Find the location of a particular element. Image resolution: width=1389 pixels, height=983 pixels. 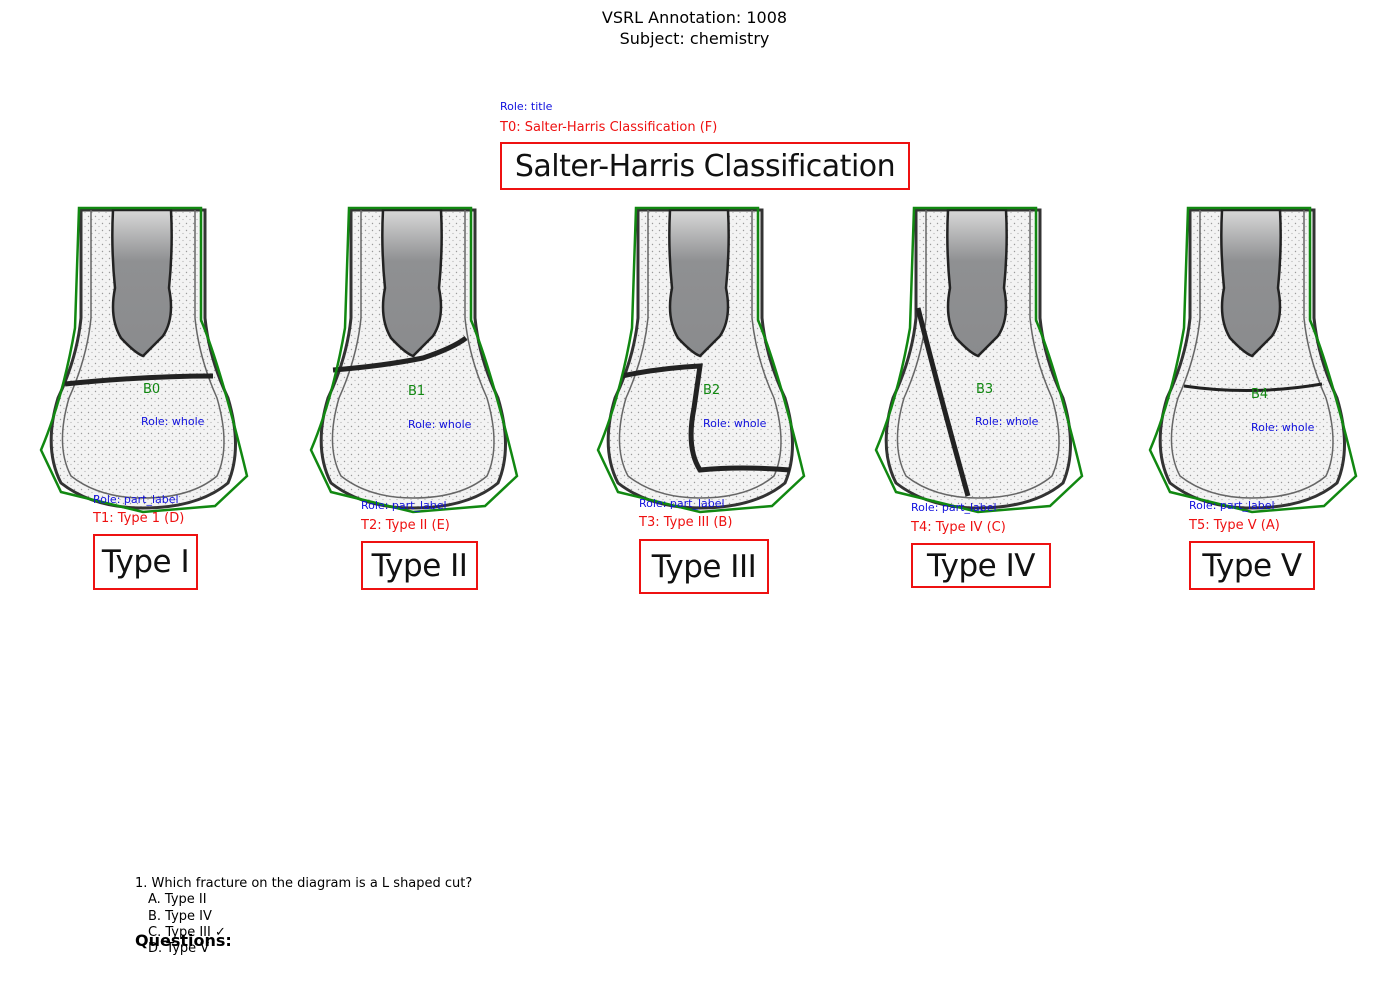

blob-label-b3: B3 is located at coordinates (985, 389).